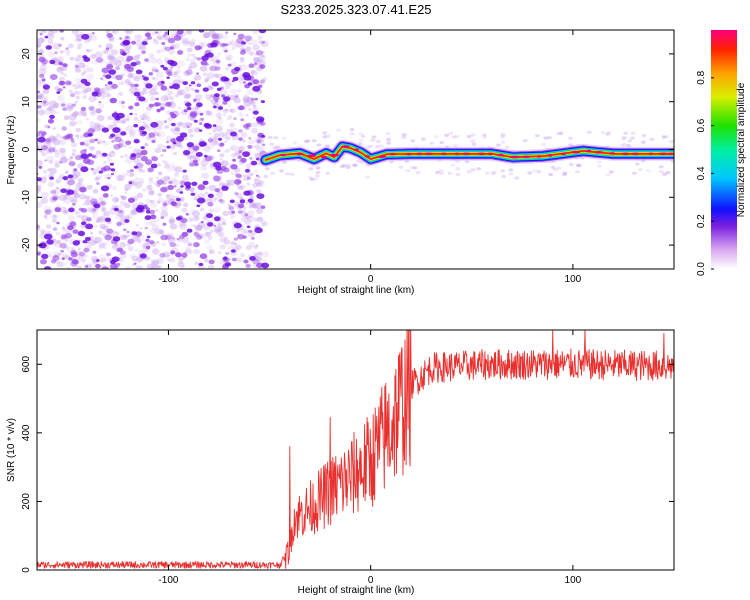 Image resolution: width=750 pixels, height=600 pixels. I want to click on snr-y-axis-title: SNR (10 * v/v), so click(11, 450).